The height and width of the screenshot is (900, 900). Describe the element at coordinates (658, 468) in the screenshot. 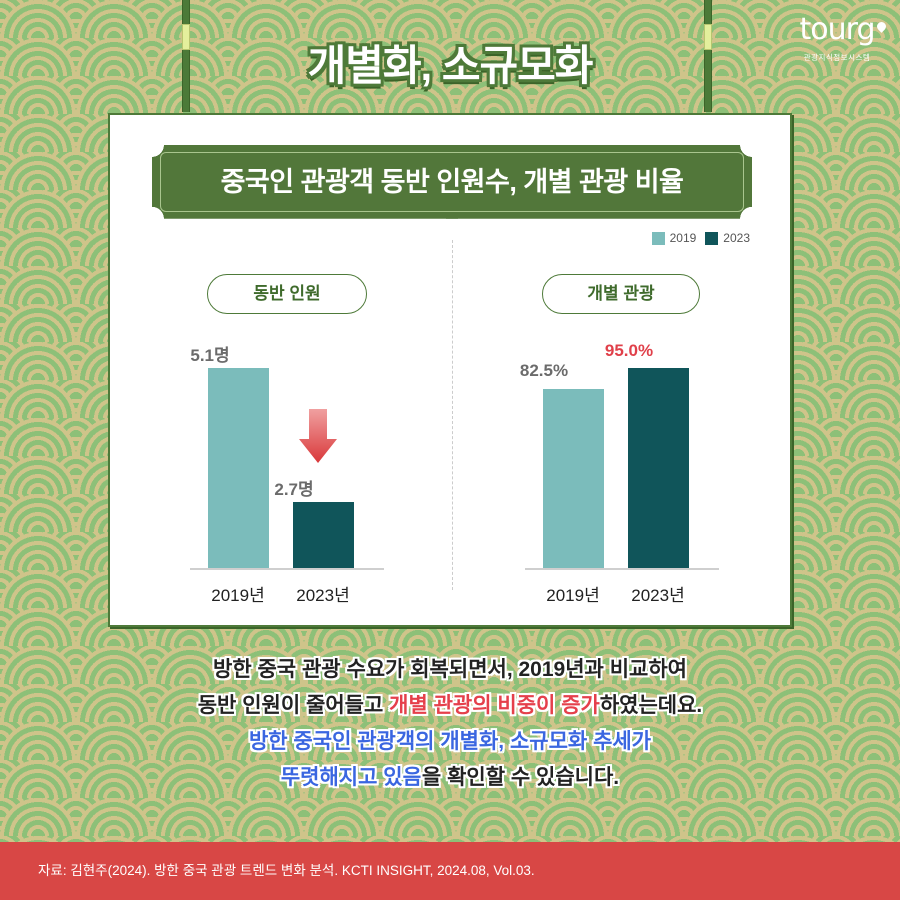

I see `bar-2023-individual` at that location.